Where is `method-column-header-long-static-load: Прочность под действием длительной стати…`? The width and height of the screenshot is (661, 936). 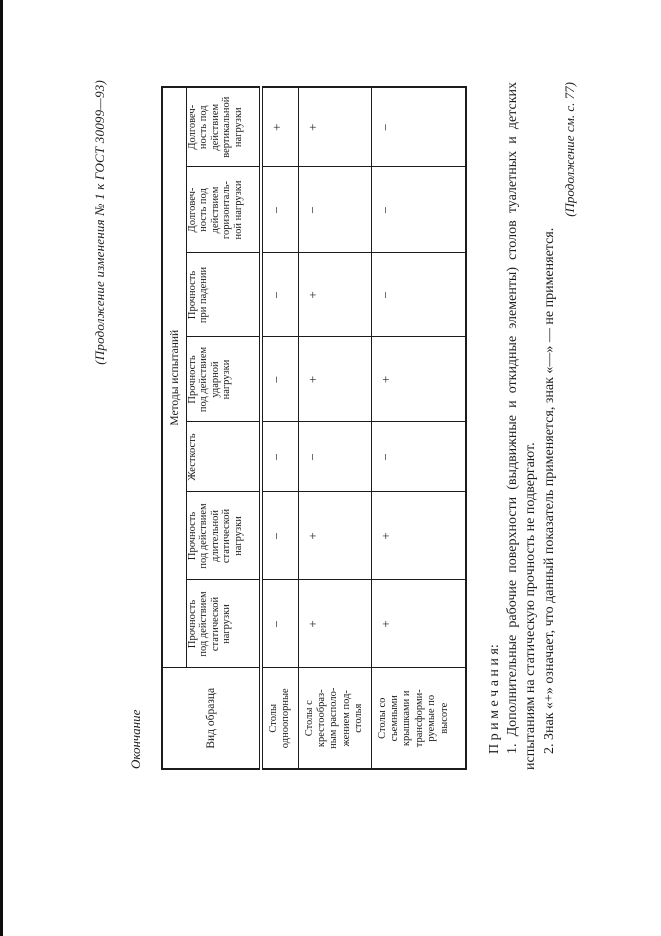 method-column-header-long-static-load: Прочность под действием длительной стати… is located at coordinates (223, 536).